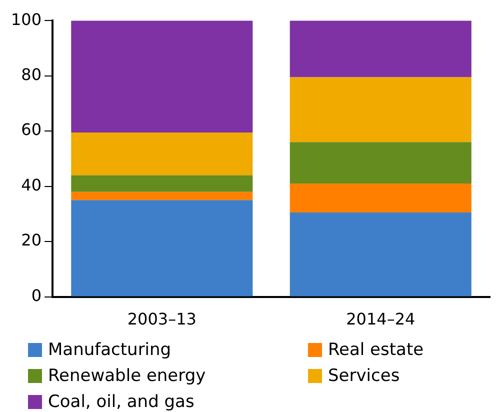 The width and height of the screenshot is (500, 412). I want to click on legend-label: Manufacturing, so click(110, 350).